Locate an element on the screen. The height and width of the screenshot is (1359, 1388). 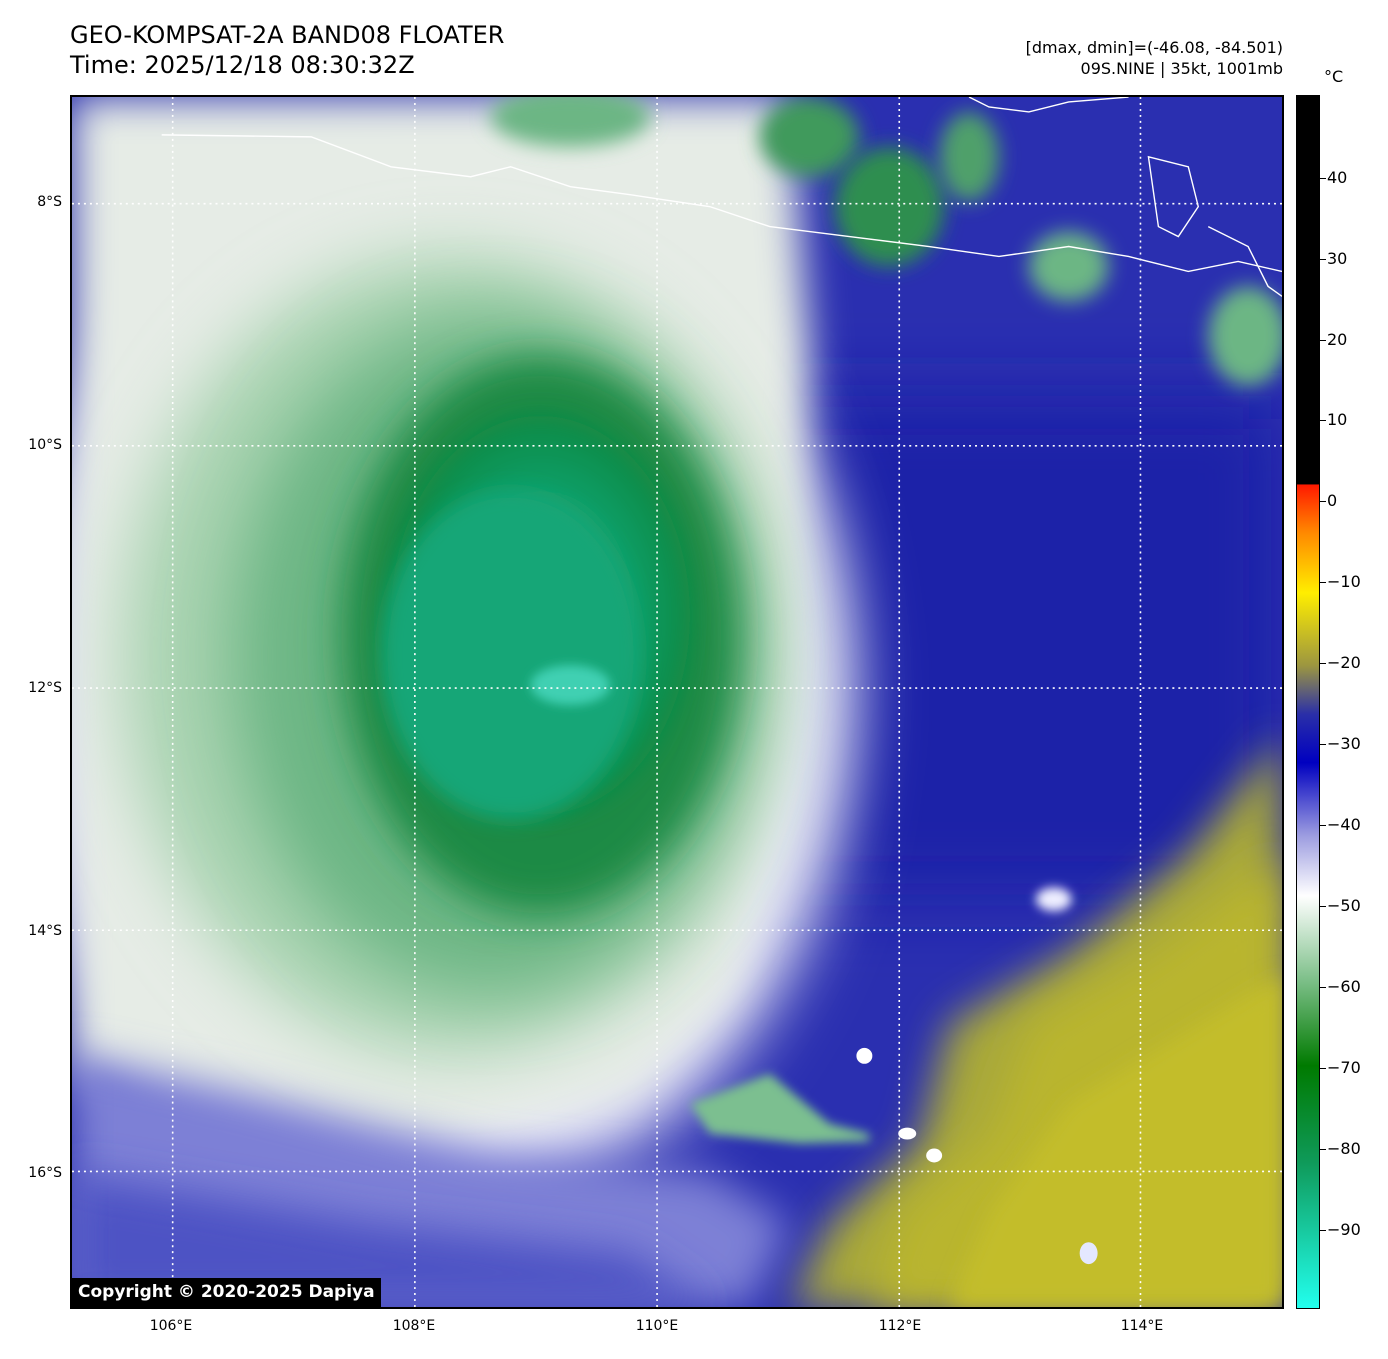
lon-label-110e: 110°E is located at coordinates (657, 1326).